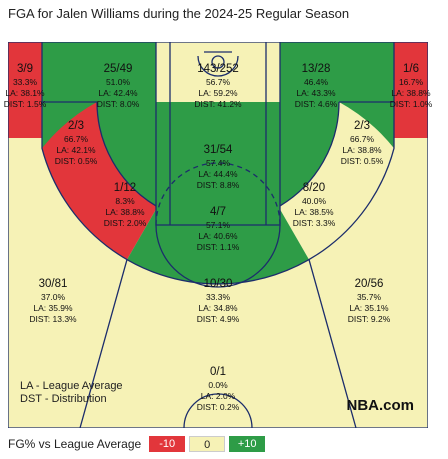 This screenshot has height=459, width=448. I want to click on zone-label-right-above-break-3: 20/56 35.7%LA: 35.1%DIST: 9.2%, so click(369, 301).